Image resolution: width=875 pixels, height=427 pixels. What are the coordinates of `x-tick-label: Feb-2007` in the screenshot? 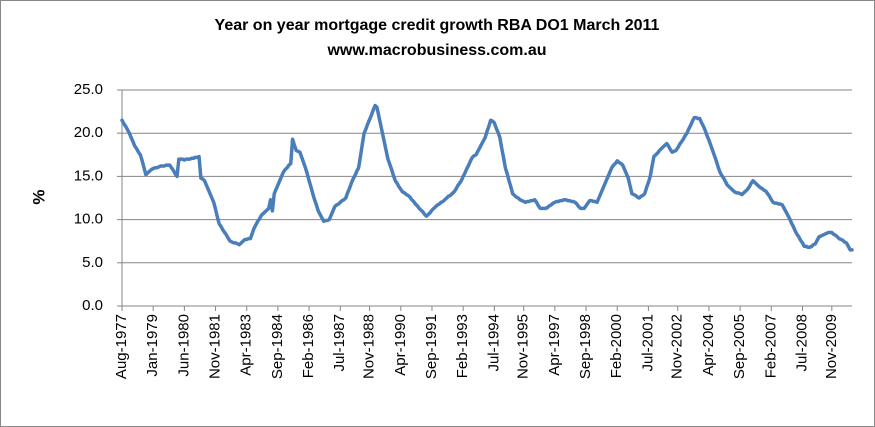 It's located at (770, 346).